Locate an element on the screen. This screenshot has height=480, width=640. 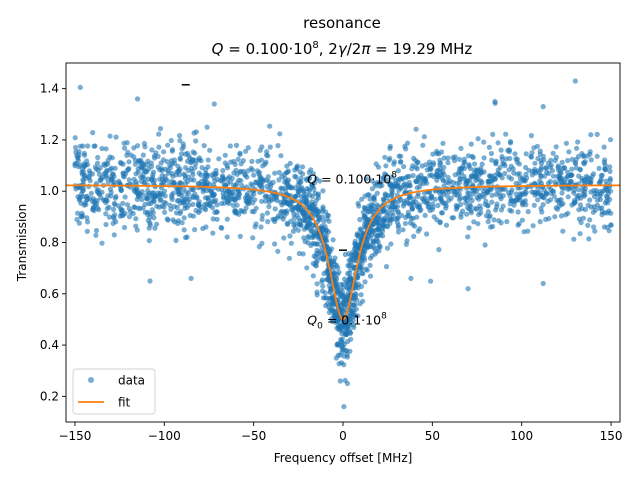
y-tick-label: 0.8 is located at coordinates (49, 243).